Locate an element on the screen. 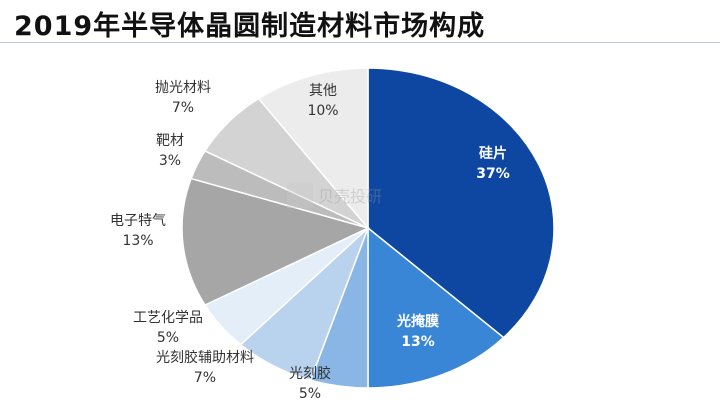 The height and width of the screenshot is (400, 720). title-divider is located at coordinates (360, 42).